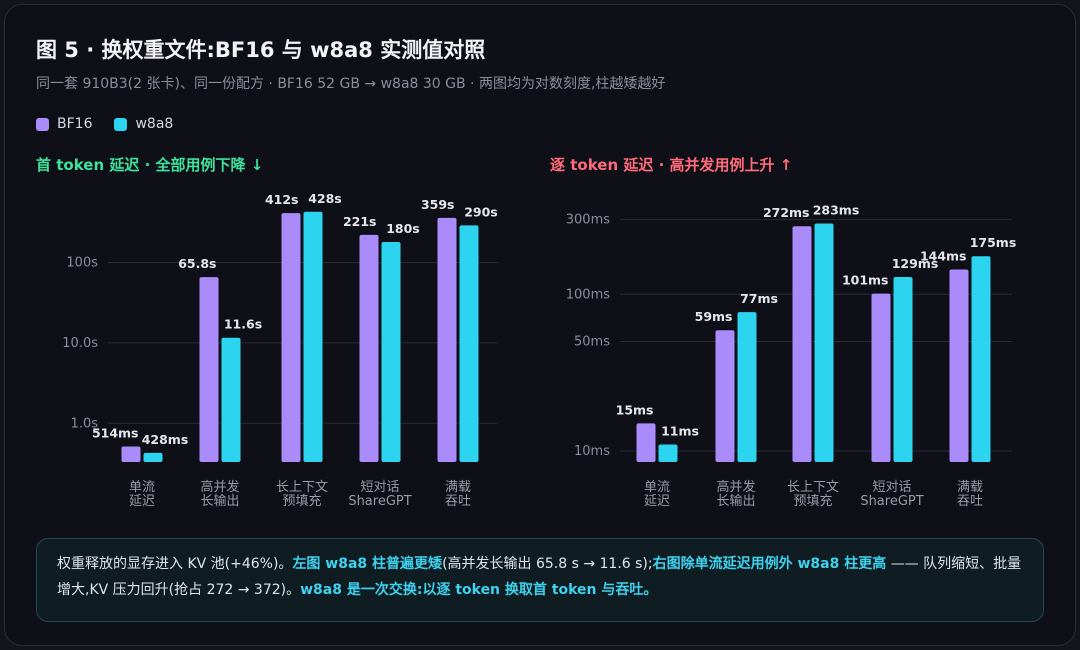  Describe the element at coordinates (367, 564) in the screenshot. I see `note-highlight-1: 左图 w8a8 柱普遍更矮` at that location.